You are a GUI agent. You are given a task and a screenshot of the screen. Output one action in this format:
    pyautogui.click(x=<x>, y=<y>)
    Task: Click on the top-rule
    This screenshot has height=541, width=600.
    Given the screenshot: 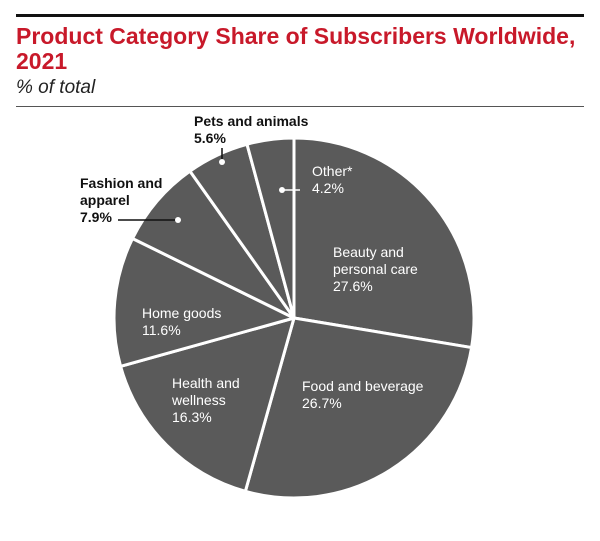 What is the action you would take?
    pyautogui.click(x=300, y=15)
    